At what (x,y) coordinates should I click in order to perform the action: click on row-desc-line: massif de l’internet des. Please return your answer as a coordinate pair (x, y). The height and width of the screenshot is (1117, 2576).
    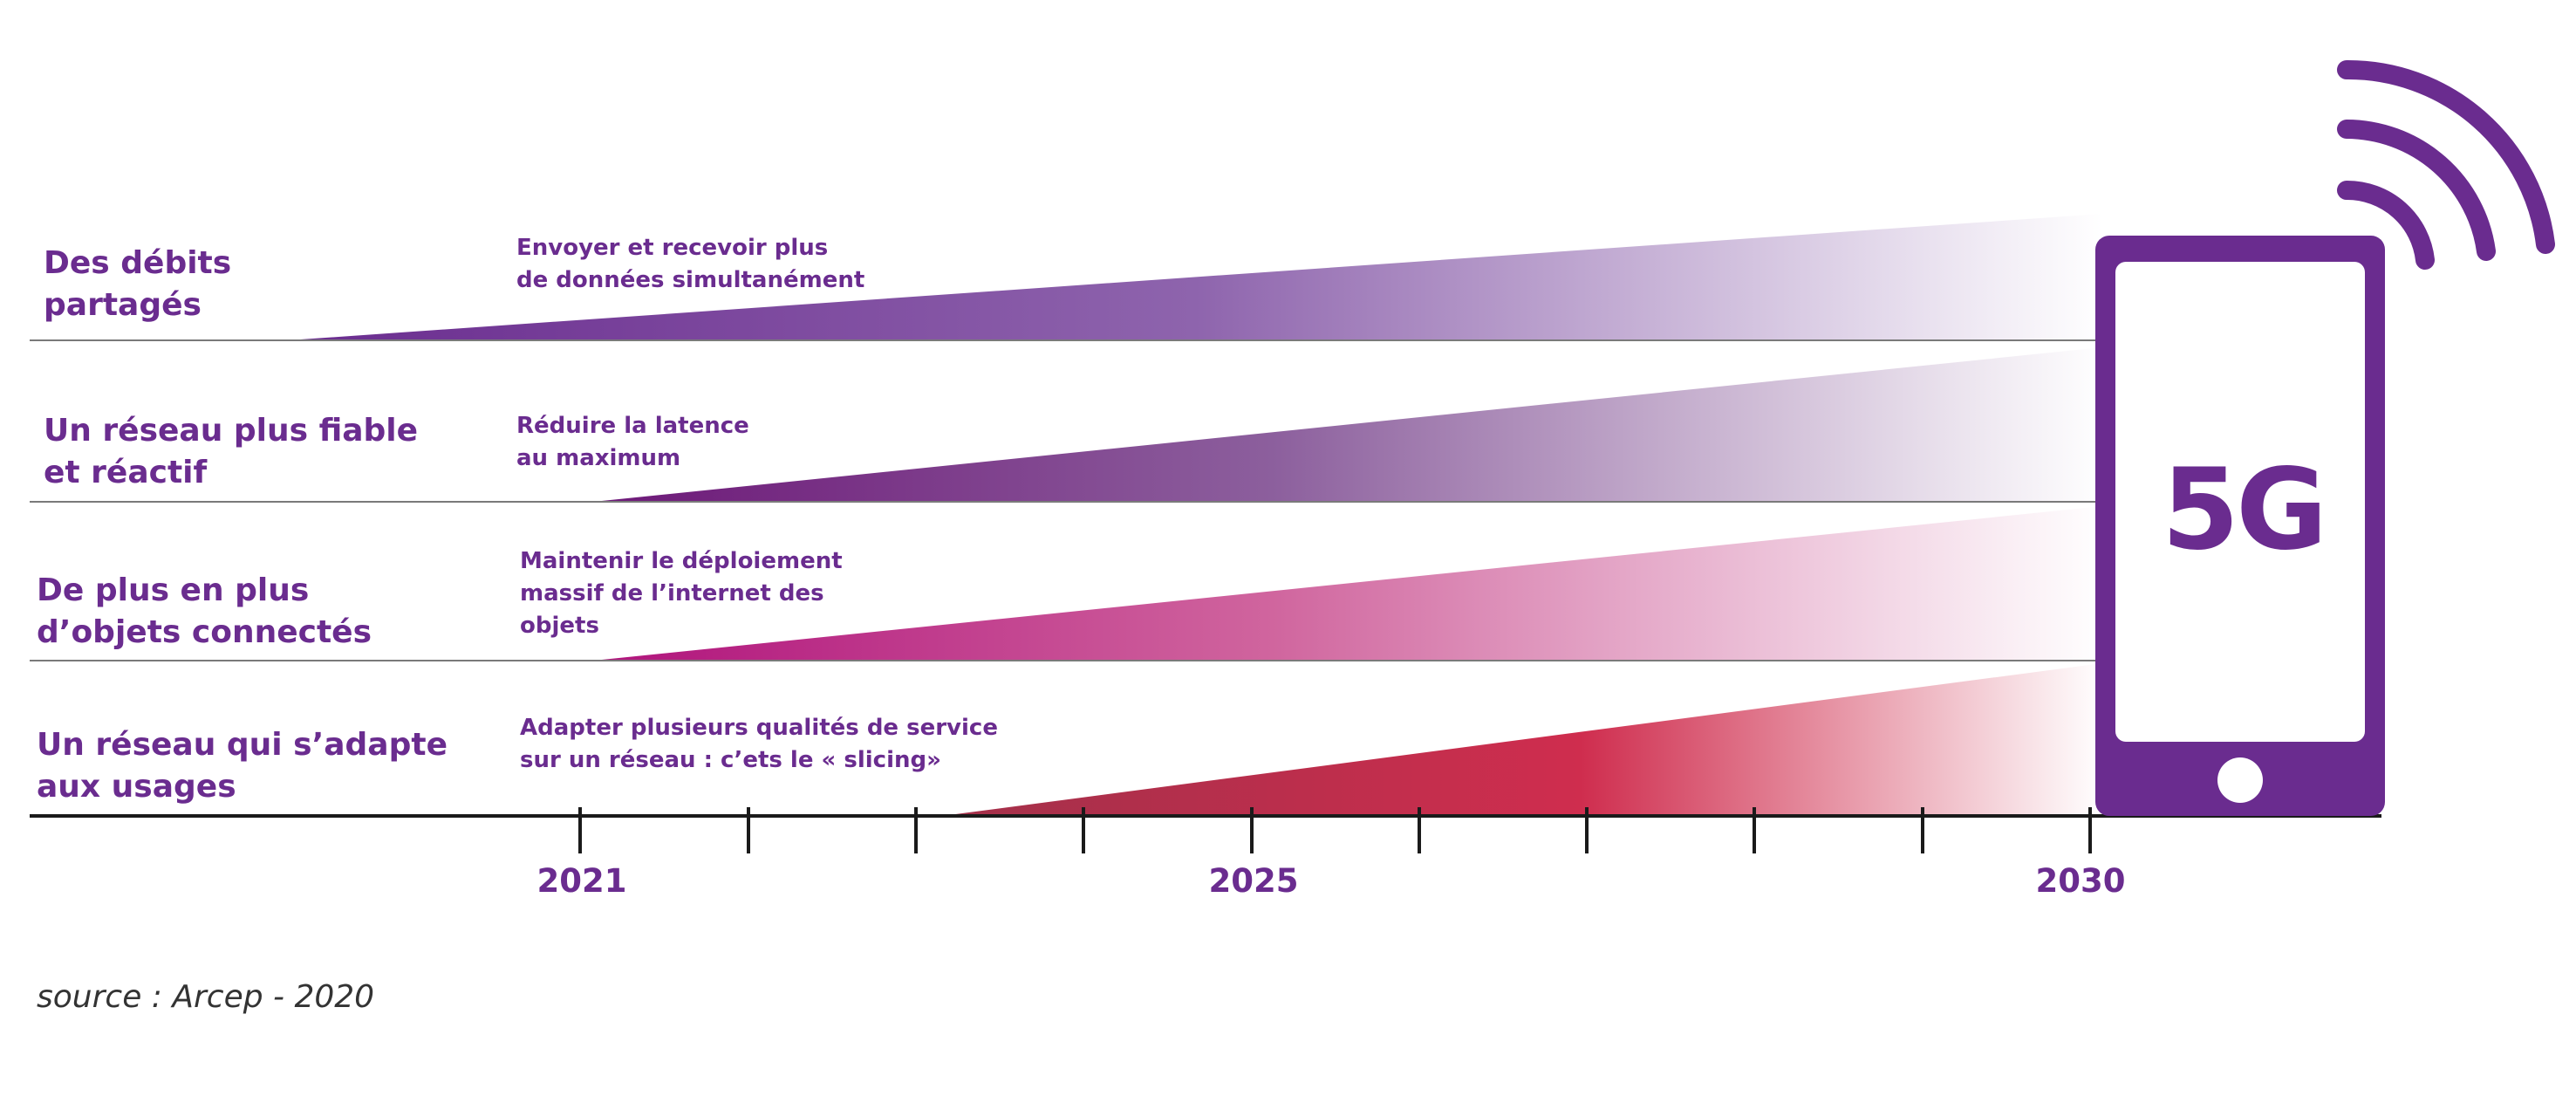
    Looking at the image, I should click on (672, 593).